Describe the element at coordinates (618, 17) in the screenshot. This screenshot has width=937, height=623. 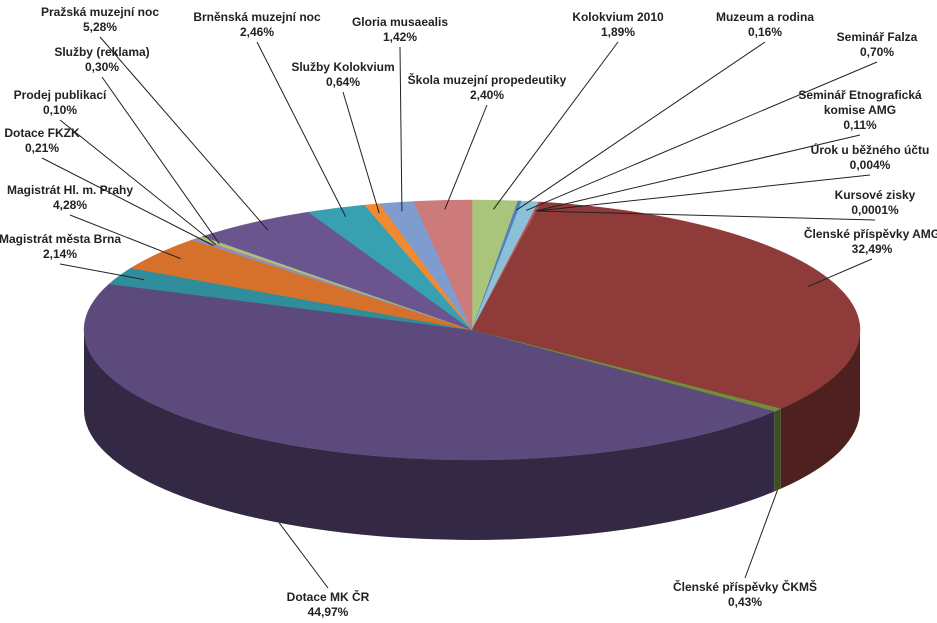
I see `category-label: Kolokvium 2010` at that location.